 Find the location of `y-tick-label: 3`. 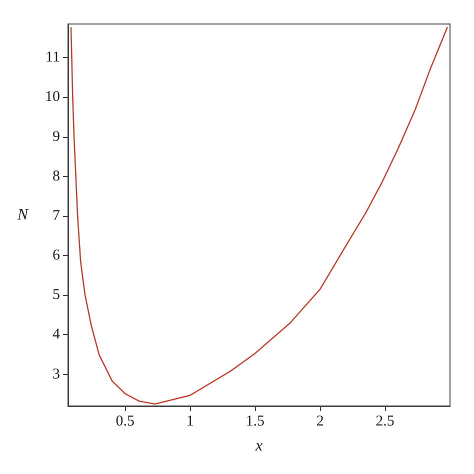

y-tick-label: 3 is located at coordinates (56, 374).